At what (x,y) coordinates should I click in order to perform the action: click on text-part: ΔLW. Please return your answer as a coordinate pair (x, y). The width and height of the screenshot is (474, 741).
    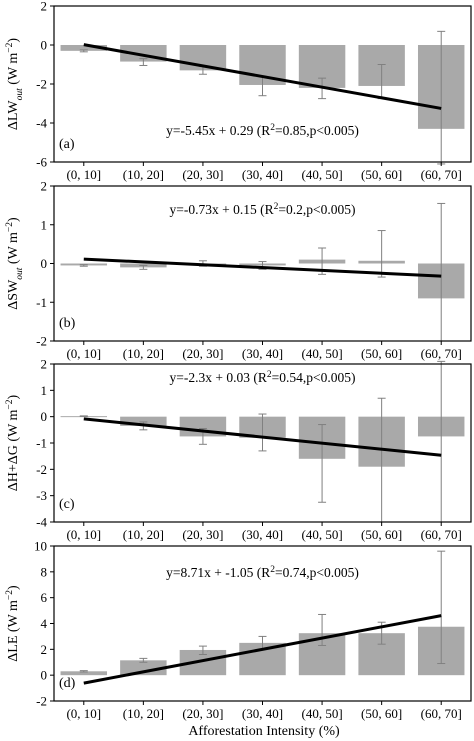
    Looking at the image, I should click on (13, 115).